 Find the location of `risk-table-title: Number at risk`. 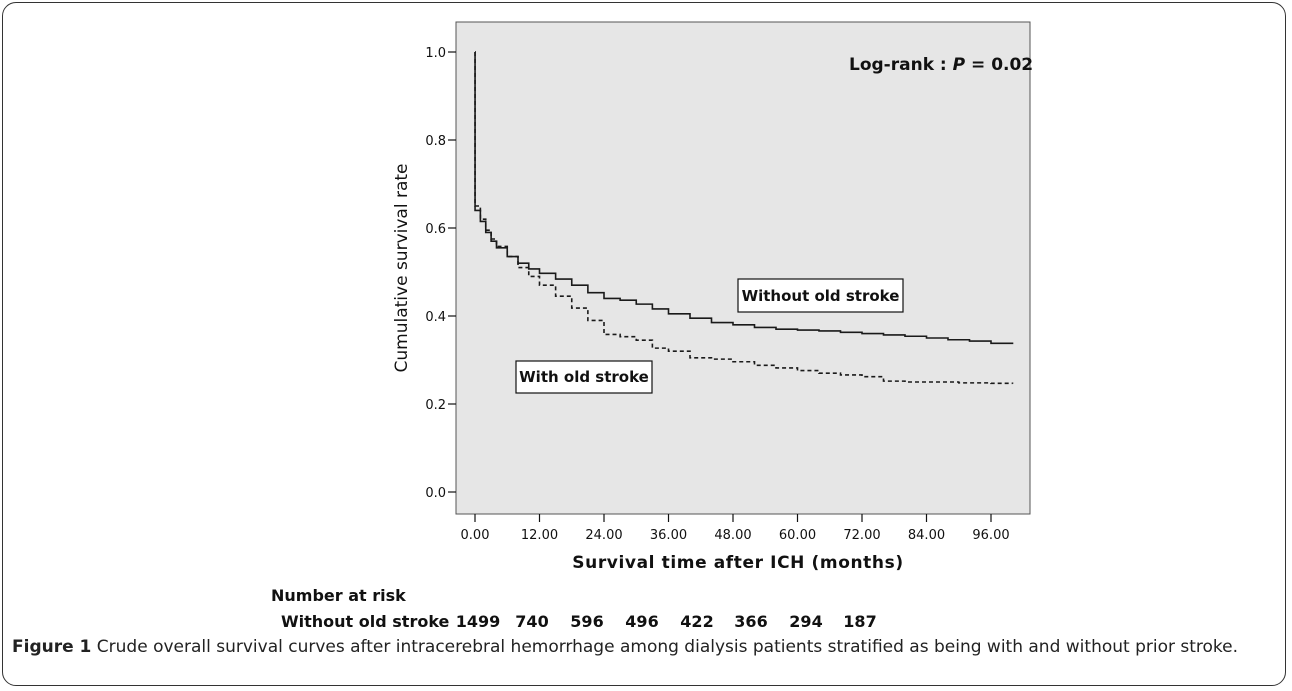

risk-table-title: Number at risk is located at coordinates (338, 595).